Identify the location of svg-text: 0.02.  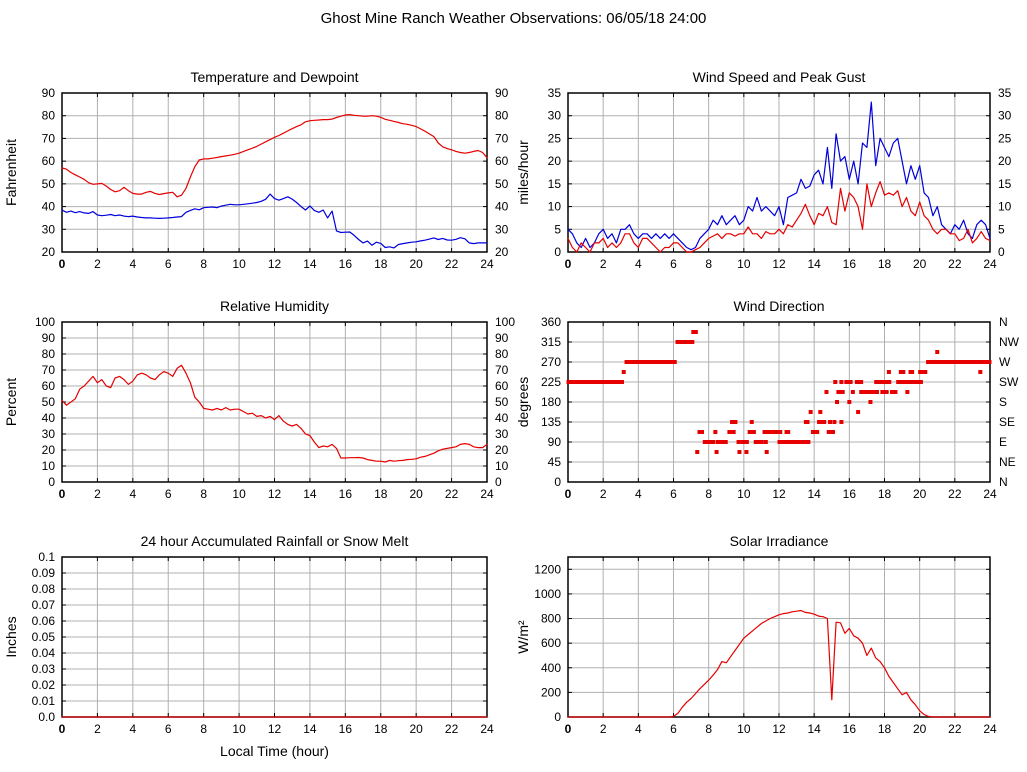
(44, 685).